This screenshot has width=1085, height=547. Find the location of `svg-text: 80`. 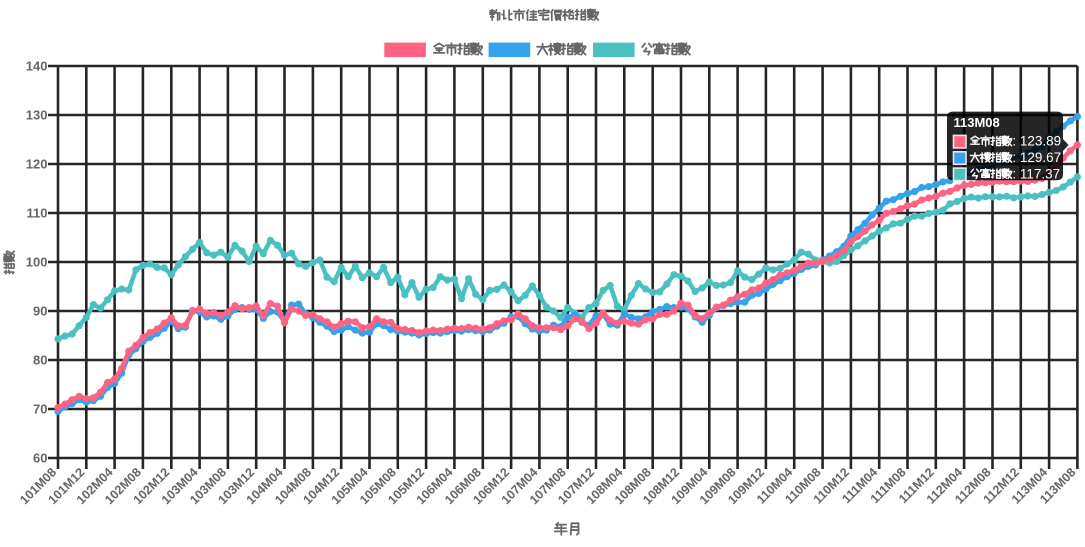

svg-text: 80 is located at coordinates (40, 360).